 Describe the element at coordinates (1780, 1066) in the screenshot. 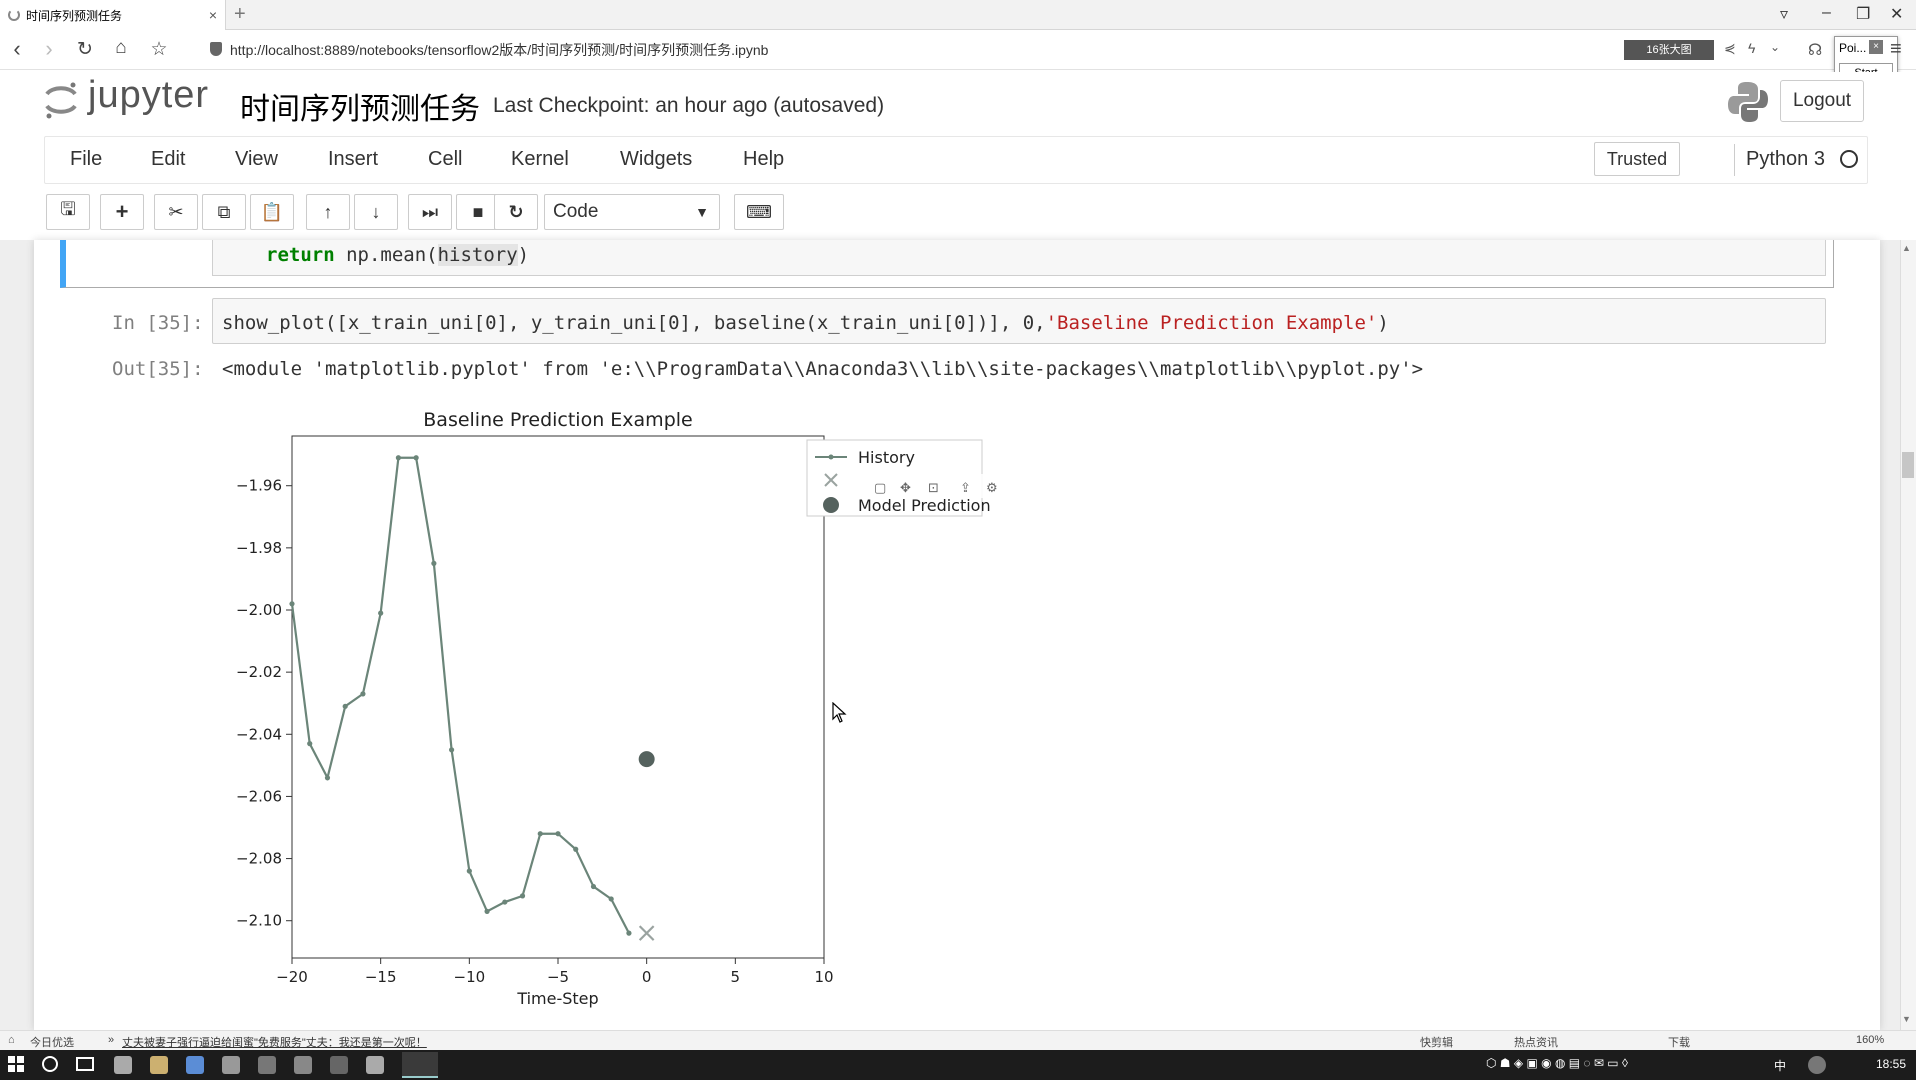

I see `ime-indicator: 中` at that location.